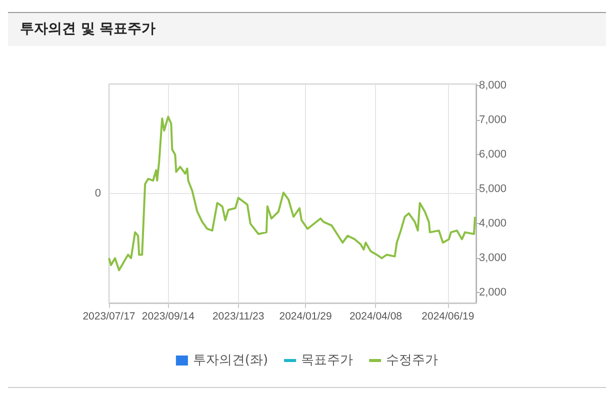 This screenshot has width=614, height=403. What do you see at coordinates (97, 194) in the screenshot?
I see `text: 0` at bounding box center [97, 194].